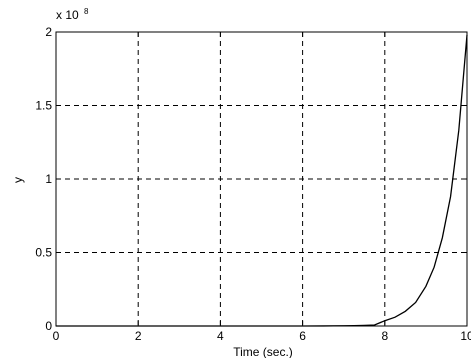 This screenshot has width=471, height=358. Describe the element at coordinates (56, 336) in the screenshot. I see `x-tick-label: 0` at that location.